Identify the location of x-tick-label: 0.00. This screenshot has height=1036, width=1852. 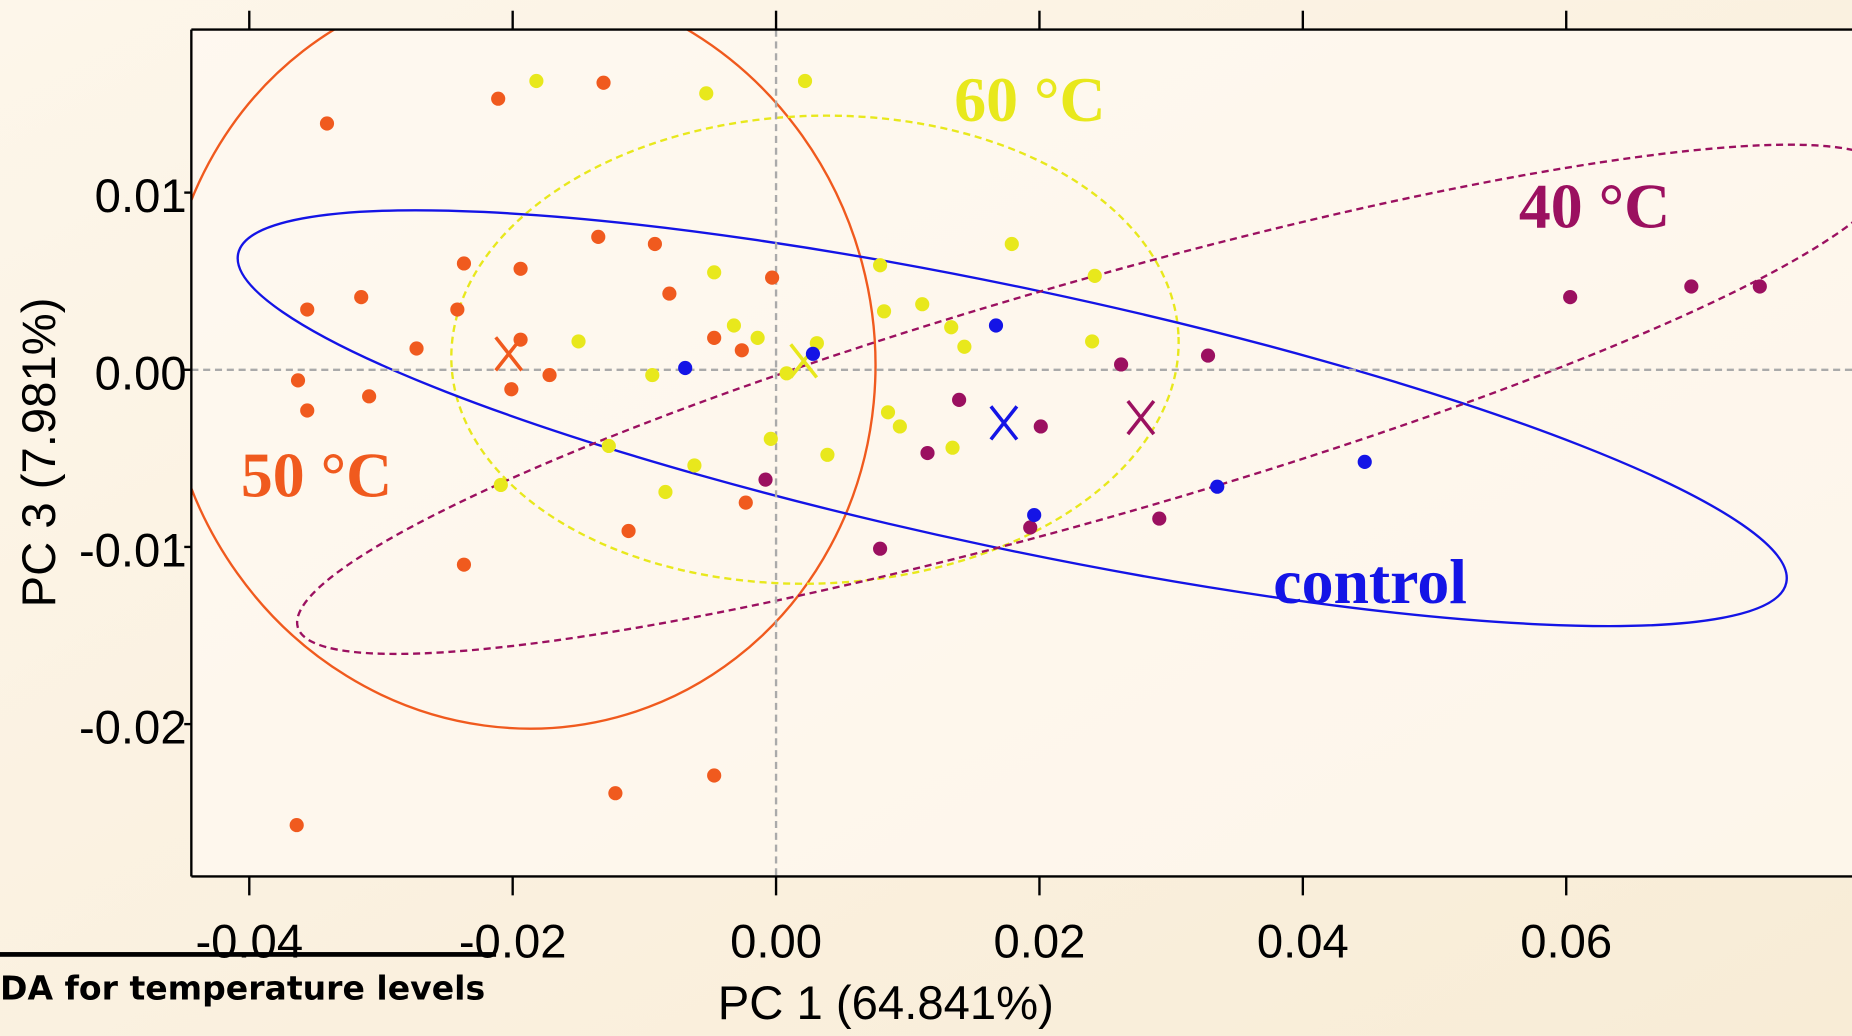
(776, 941).